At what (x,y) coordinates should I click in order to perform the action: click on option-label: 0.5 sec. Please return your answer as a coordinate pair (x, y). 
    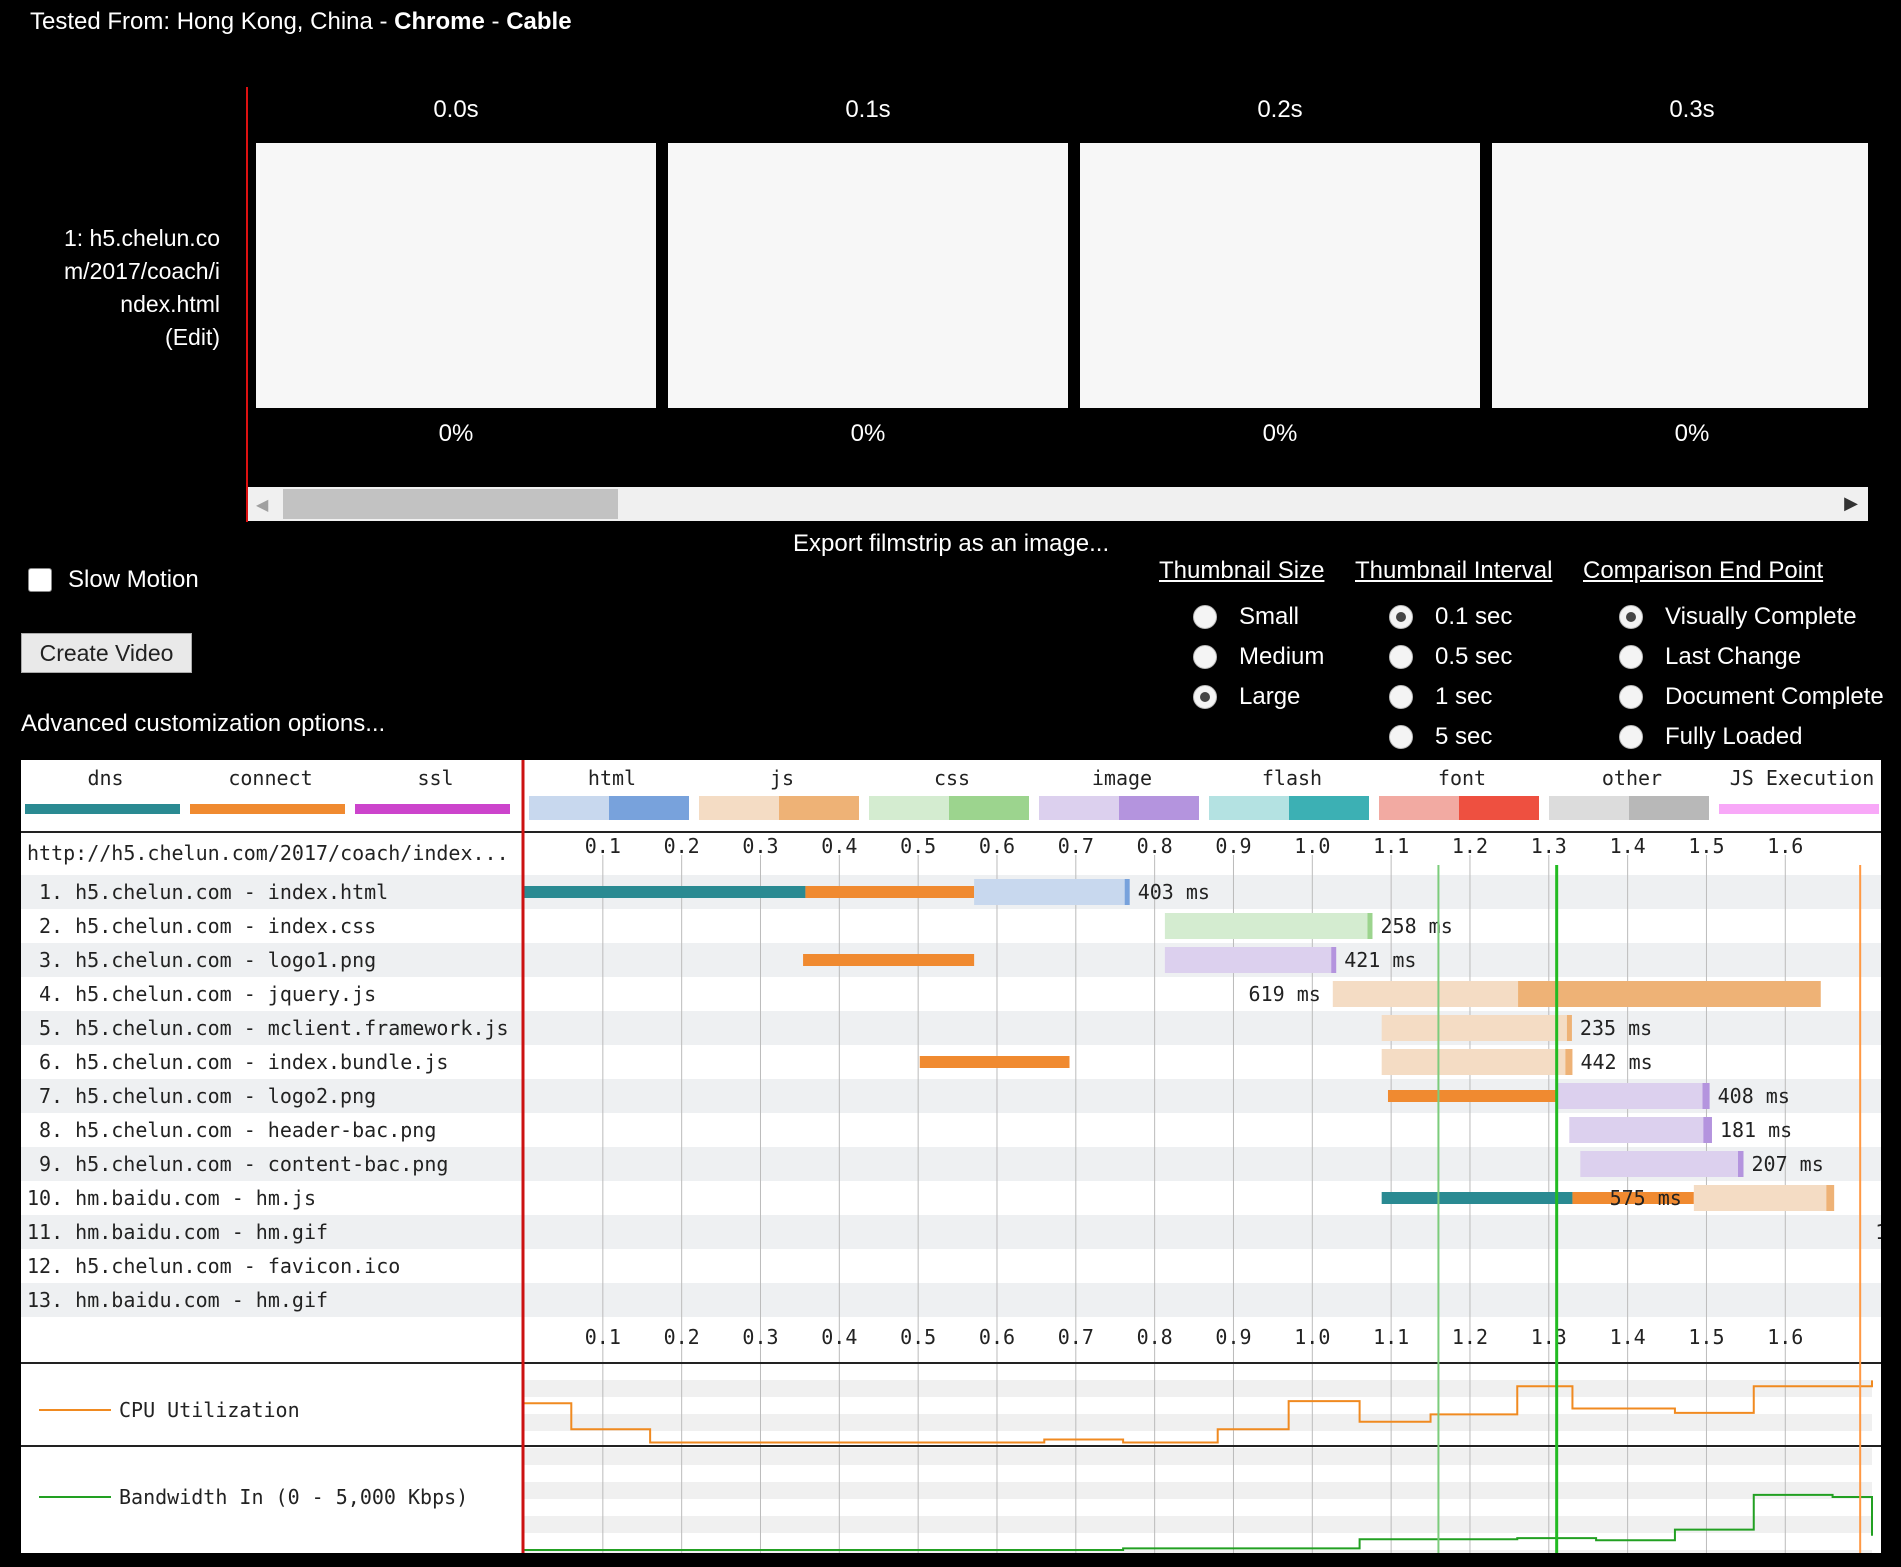
    Looking at the image, I should click on (1474, 656).